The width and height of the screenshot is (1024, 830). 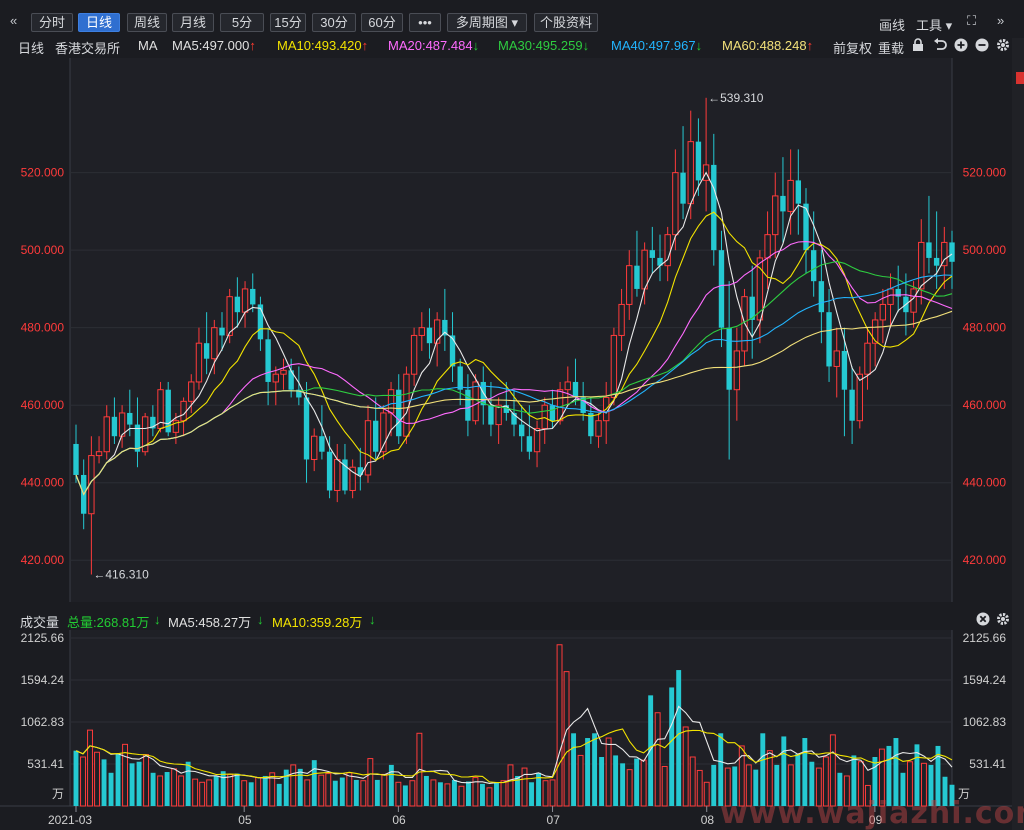 What do you see at coordinates (972, 20) in the screenshot?
I see `expand-icon: ⛶` at bounding box center [972, 20].